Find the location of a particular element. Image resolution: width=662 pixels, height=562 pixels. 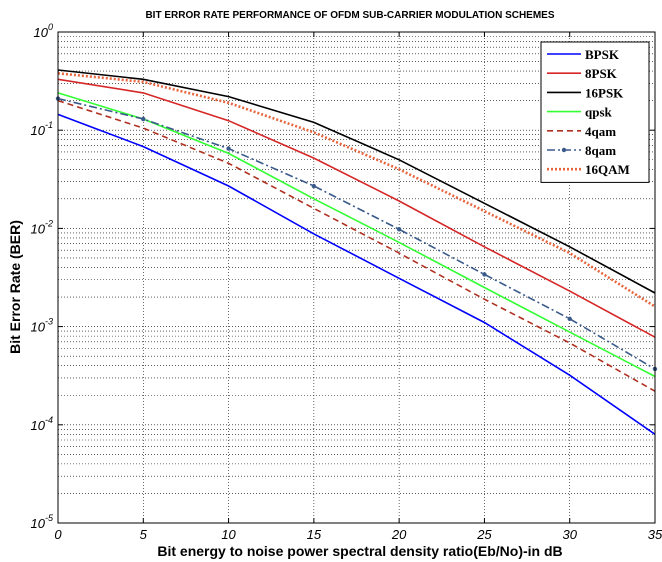

x-tick-label: 0 is located at coordinates (58, 534).